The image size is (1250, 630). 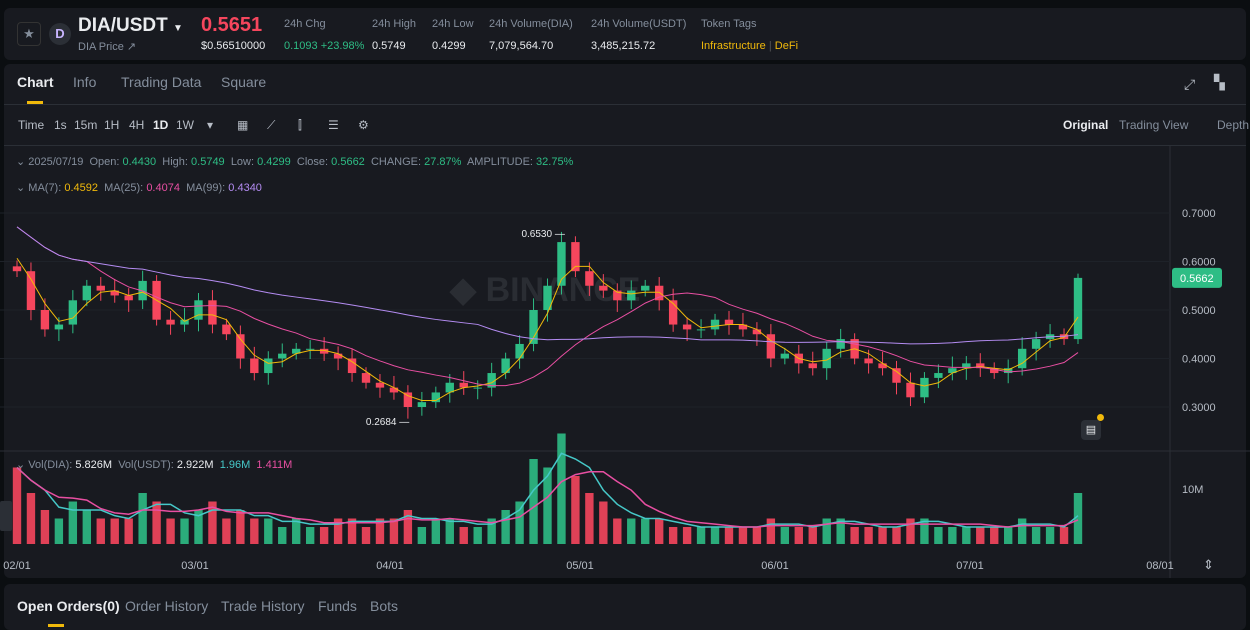 I want to click on tag-link: DeFi, so click(x=786, y=46).